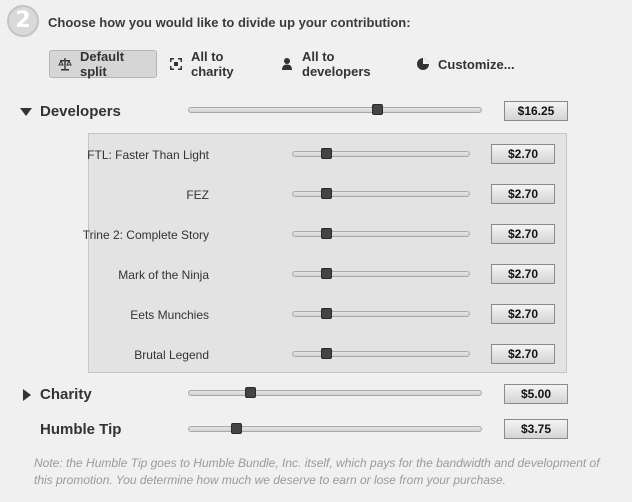 The image size is (632, 502). Describe the element at coordinates (163, 275) in the screenshot. I see `game-name-mark-of-the-ninja: Mark of the Ninja` at that location.